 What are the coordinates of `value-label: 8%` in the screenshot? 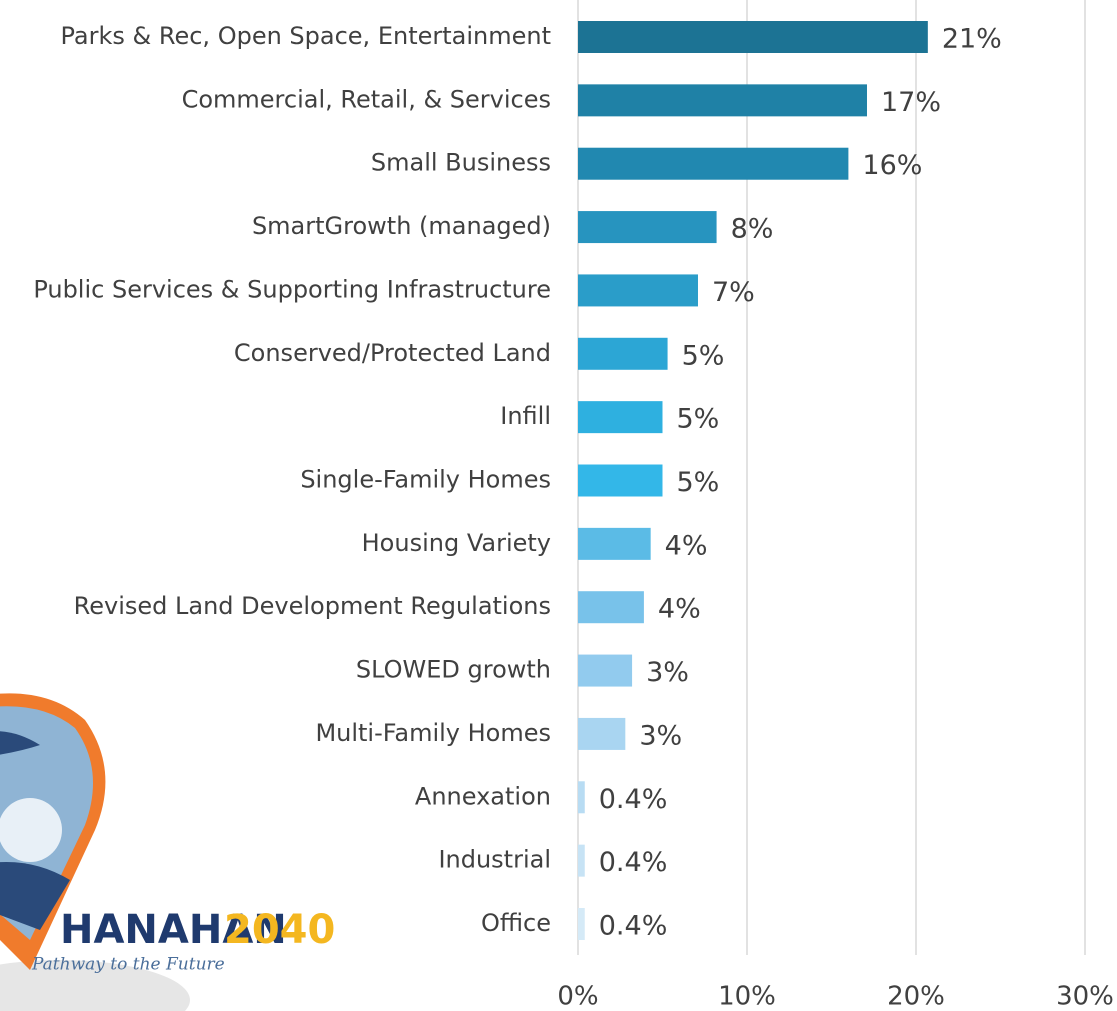 It's located at (752, 229).